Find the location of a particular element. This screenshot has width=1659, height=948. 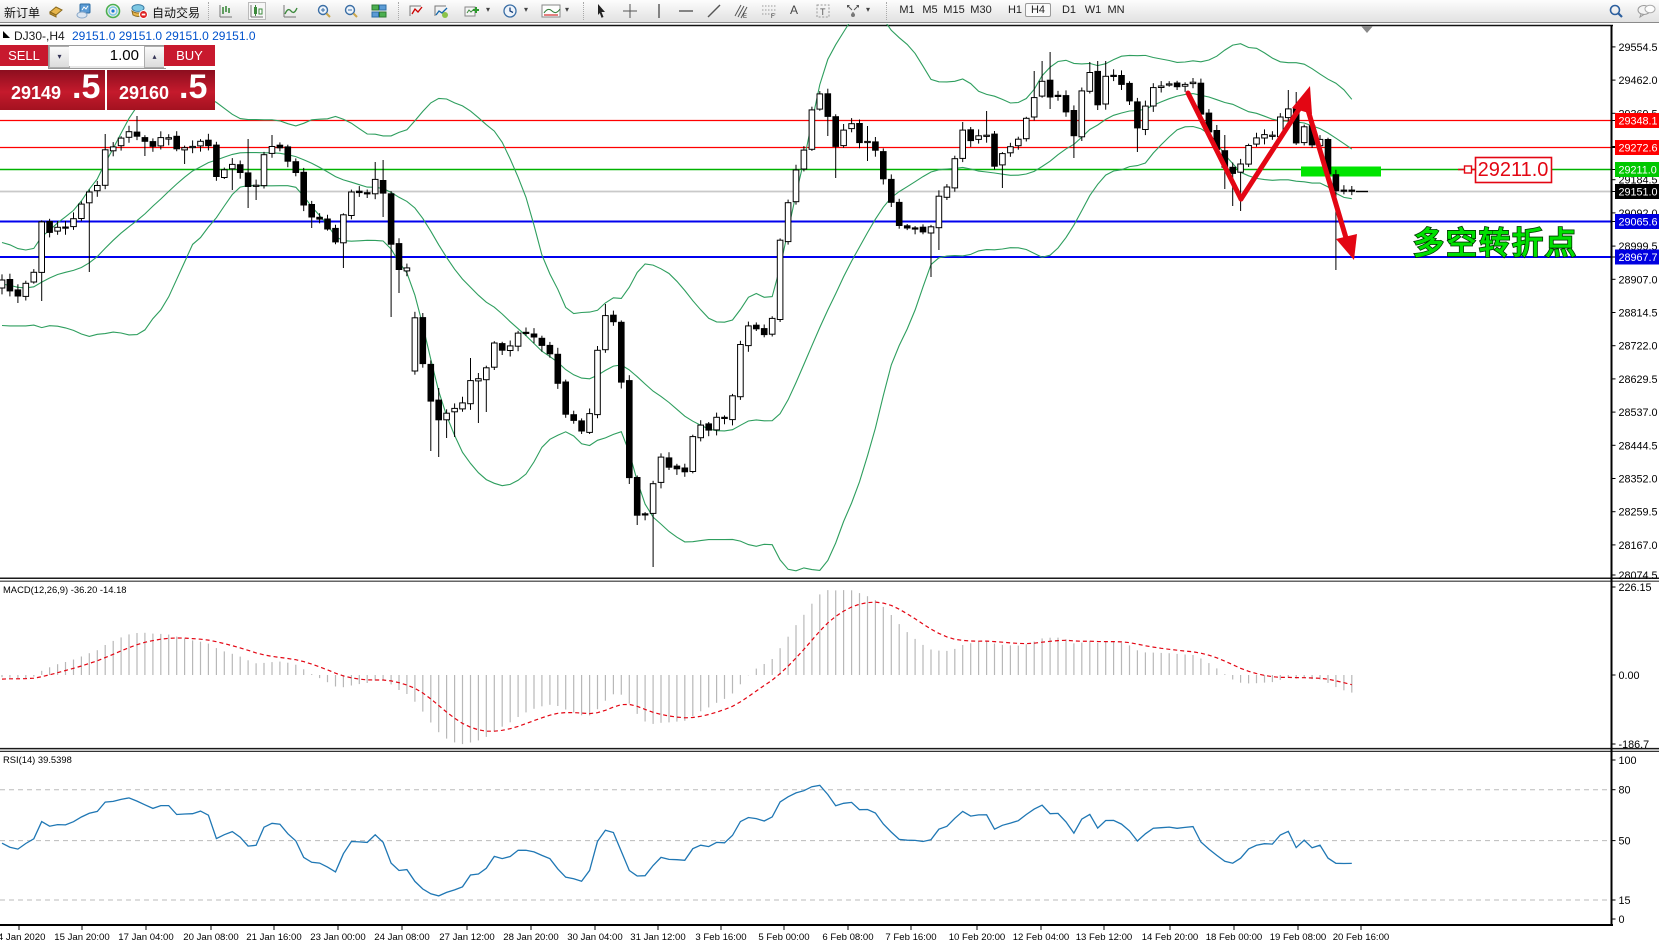

svg-text: 28967.7 is located at coordinates (1638, 258).